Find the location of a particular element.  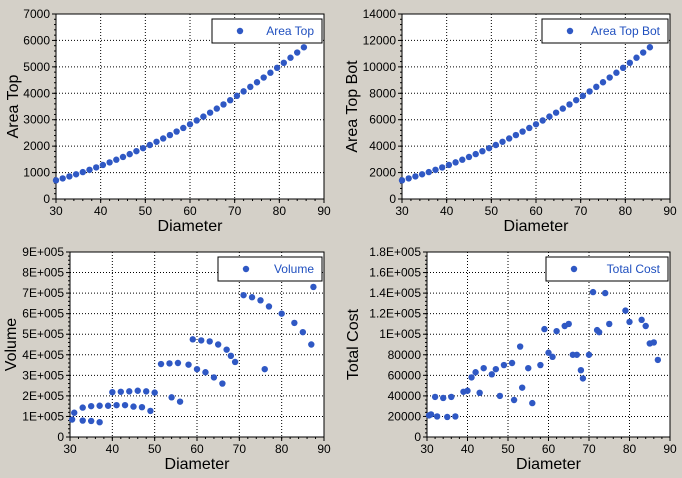

y-tick-label: 2E+005 is located at coordinates (43, 396).